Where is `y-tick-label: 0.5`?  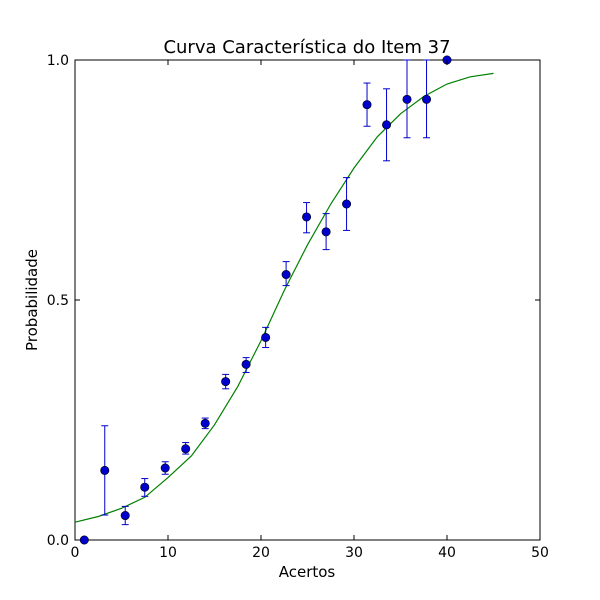
y-tick-label: 0.5 is located at coordinates (58, 301).